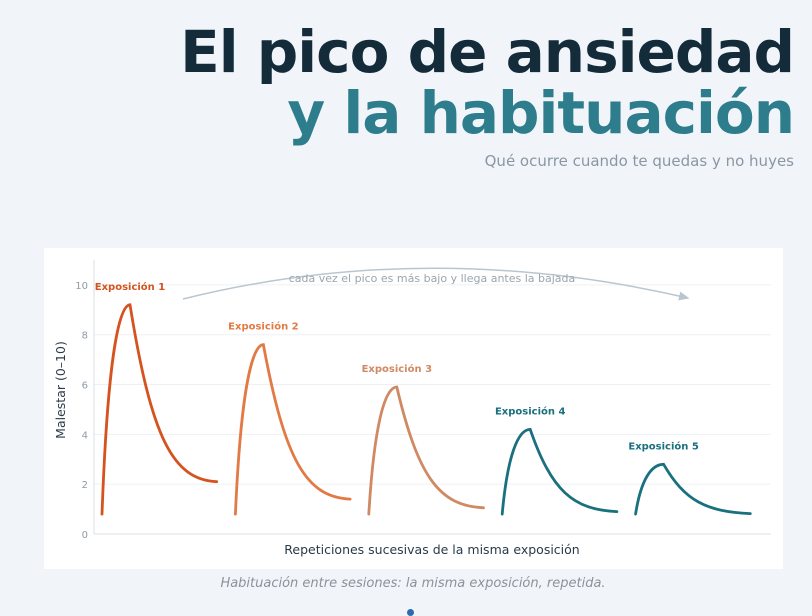  Describe the element at coordinates (60, 390) in the screenshot. I see `y-axis-label: Malestar (0–10)` at that location.